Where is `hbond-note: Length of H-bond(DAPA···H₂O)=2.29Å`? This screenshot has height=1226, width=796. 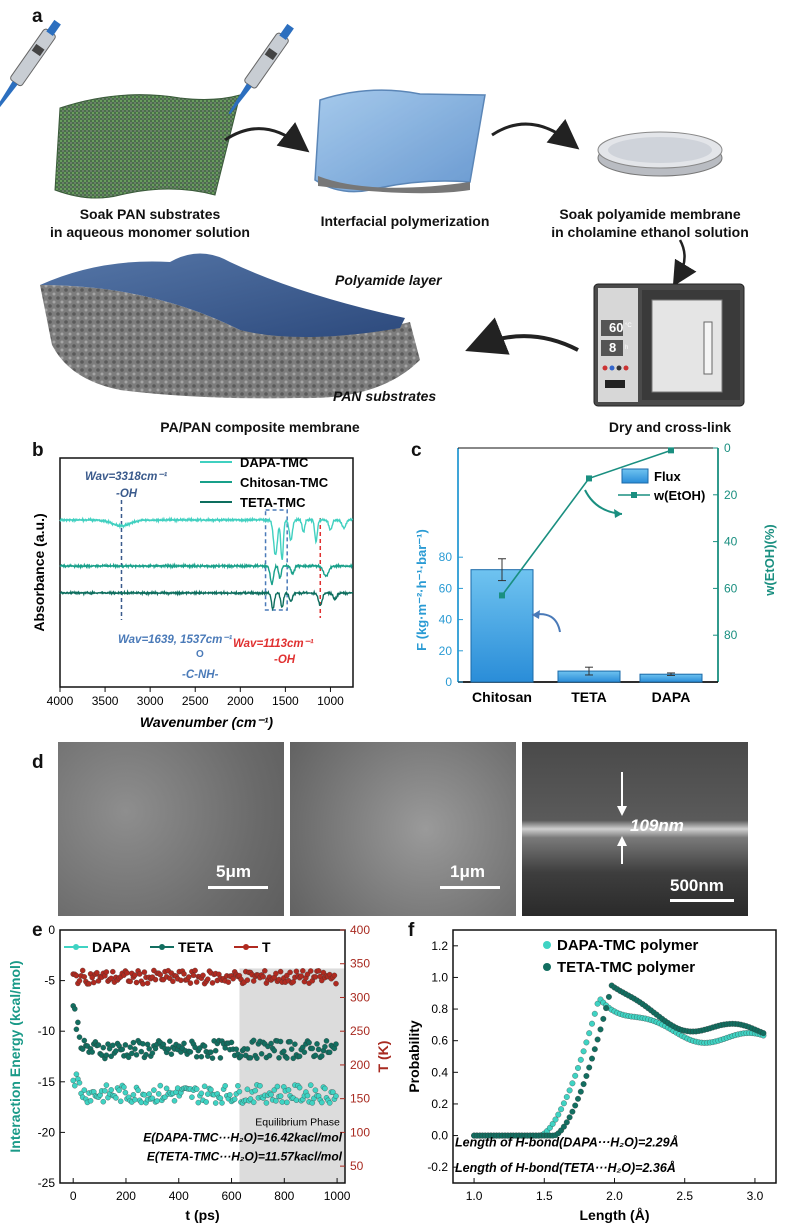 hbond-note: Length of H-bond(DAPA···H₂O)=2.29Å is located at coordinates (567, 1143).